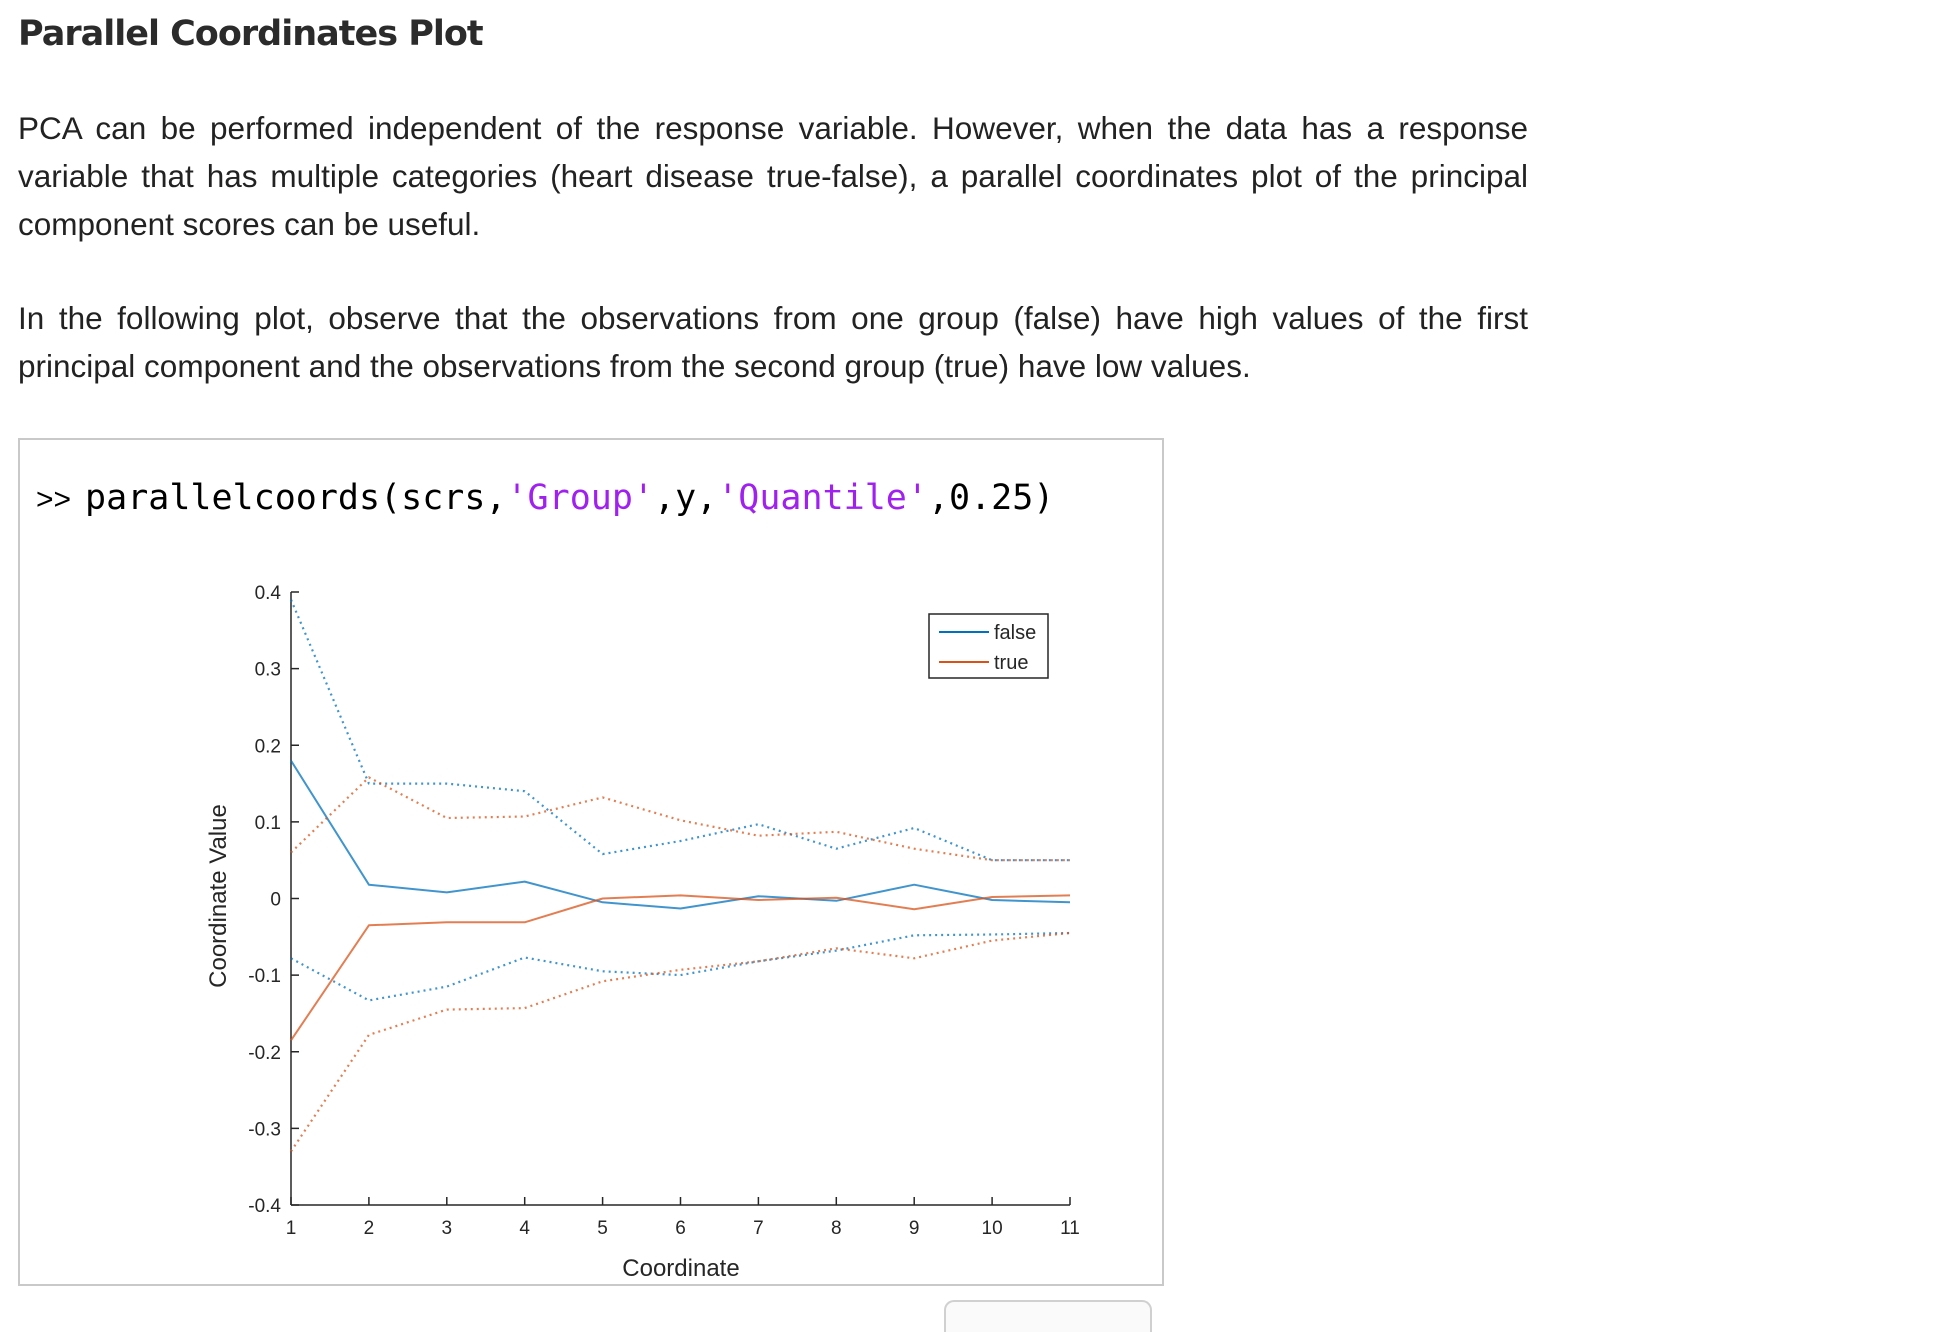  I want to click on command-prompt: >>, so click(54, 499).